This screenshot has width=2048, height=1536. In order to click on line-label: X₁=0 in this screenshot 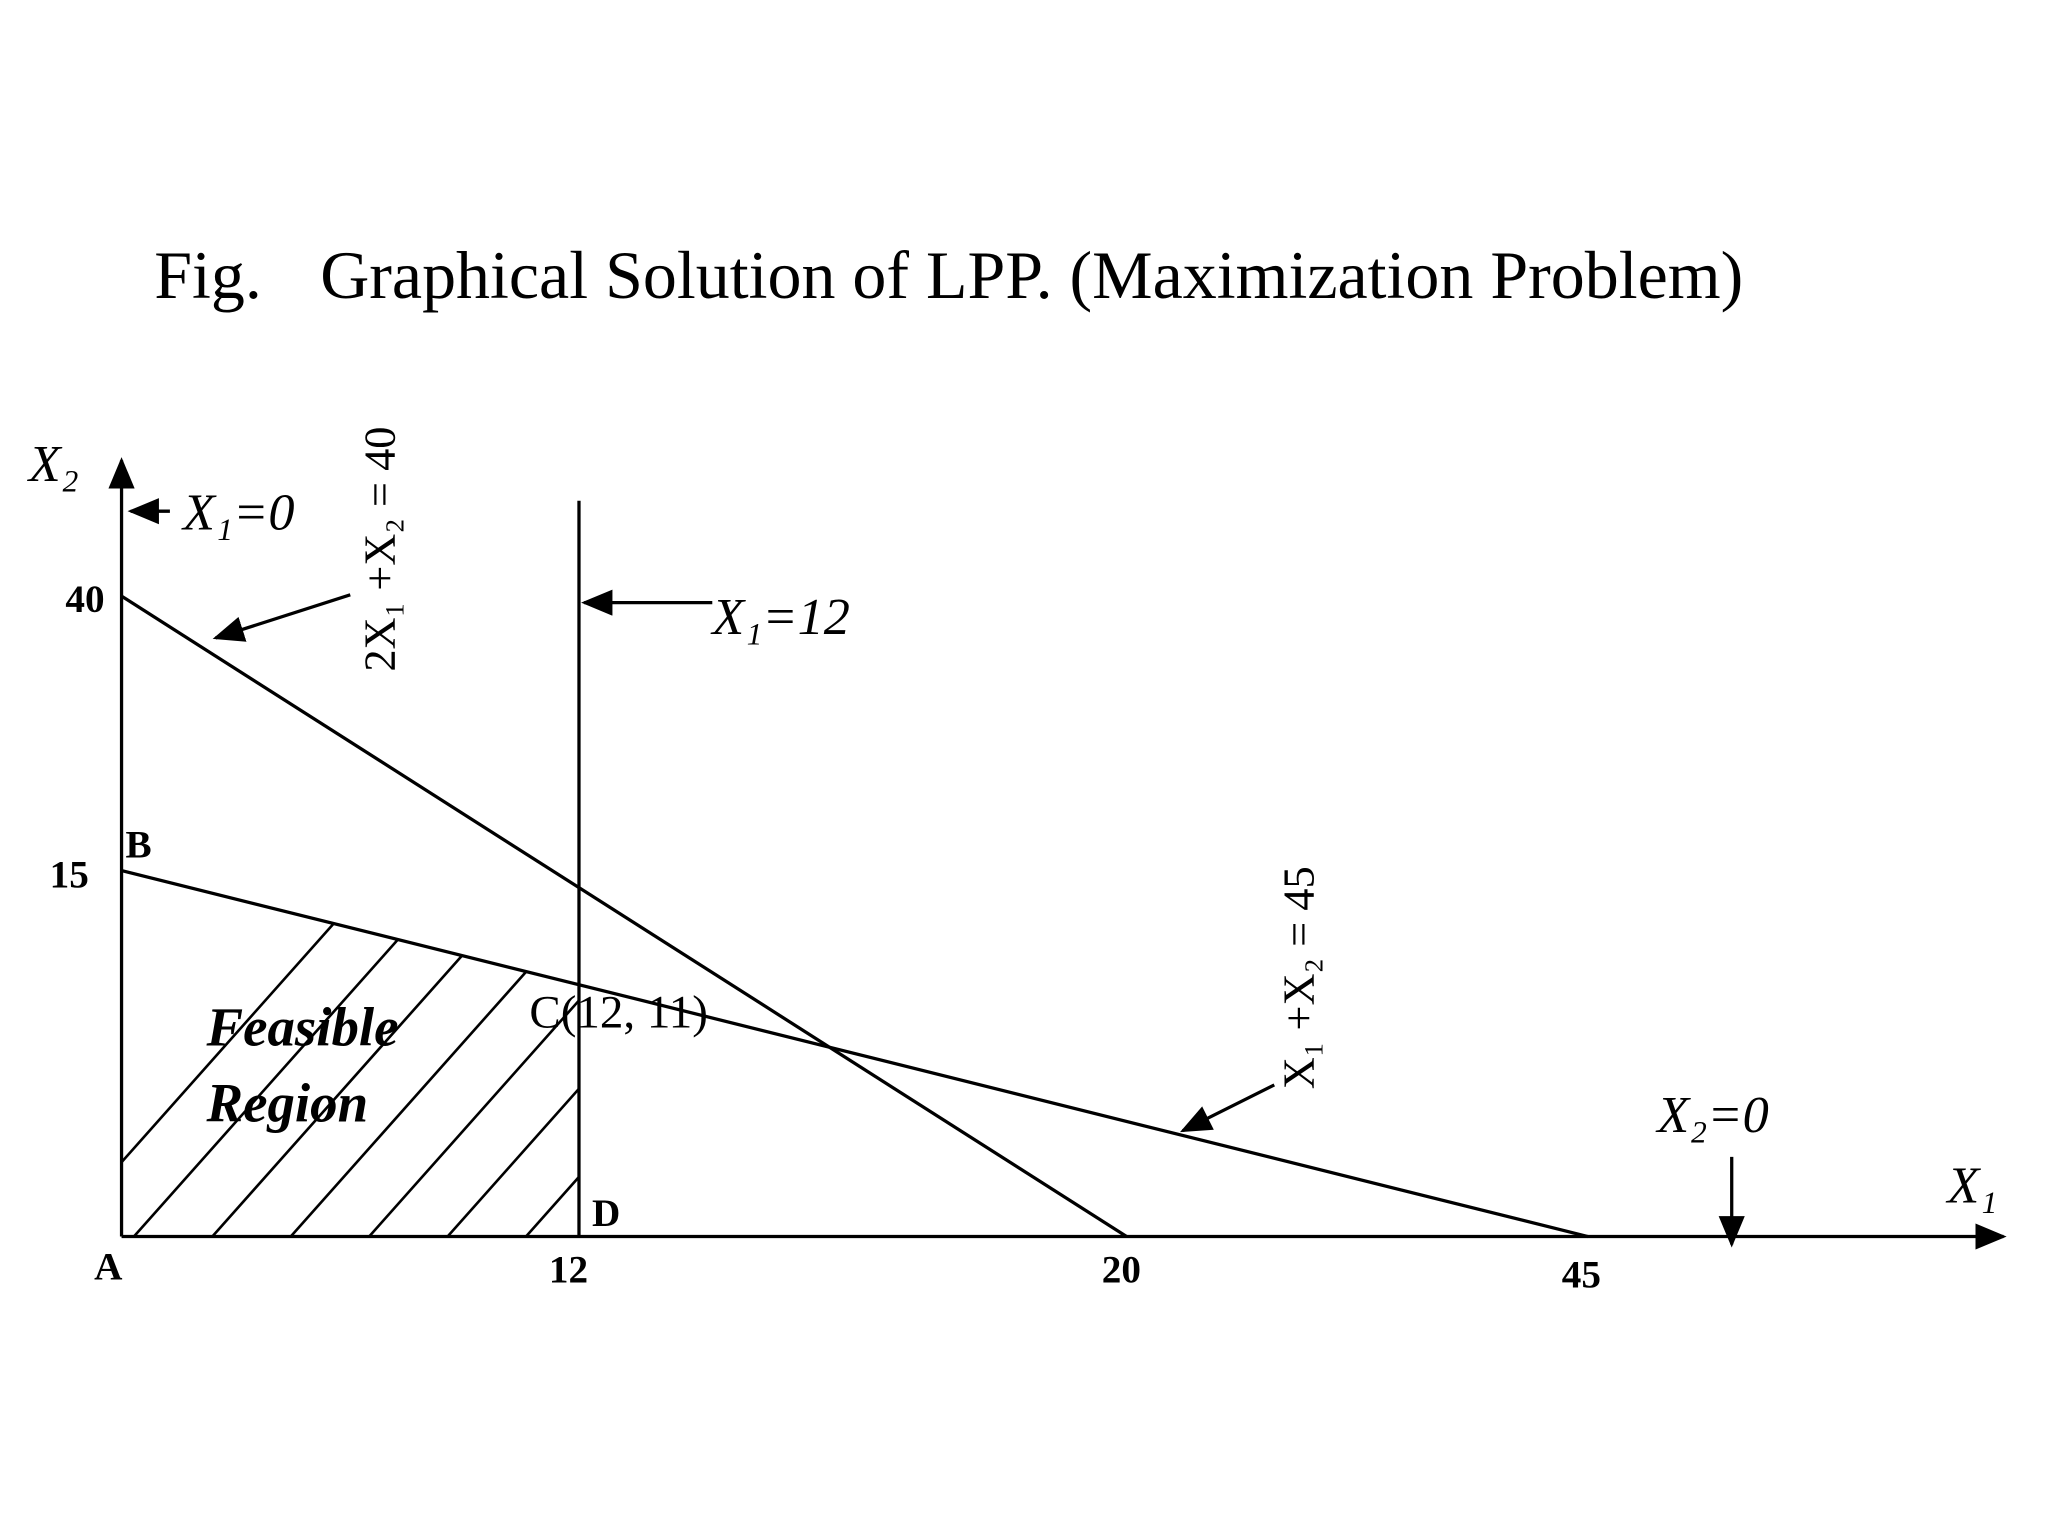, I will do `click(237, 512)`.